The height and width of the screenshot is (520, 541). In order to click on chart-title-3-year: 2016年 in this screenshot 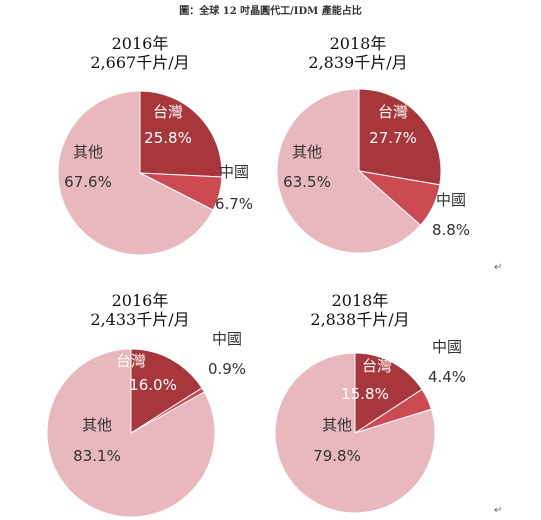, I will do `click(140, 300)`.